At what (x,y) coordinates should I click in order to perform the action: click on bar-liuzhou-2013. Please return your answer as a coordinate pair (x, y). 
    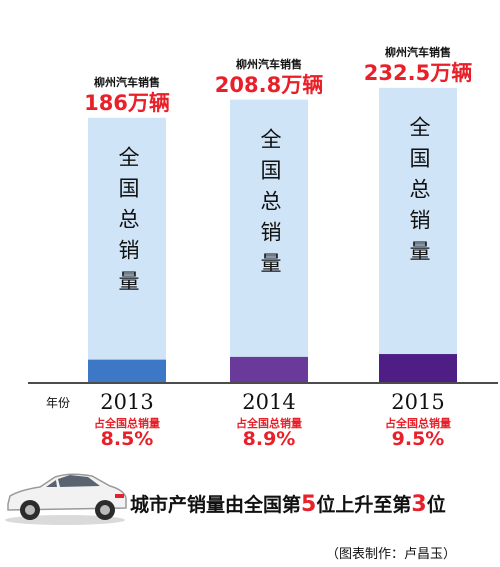
    Looking at the image, I should click on (127, 370).